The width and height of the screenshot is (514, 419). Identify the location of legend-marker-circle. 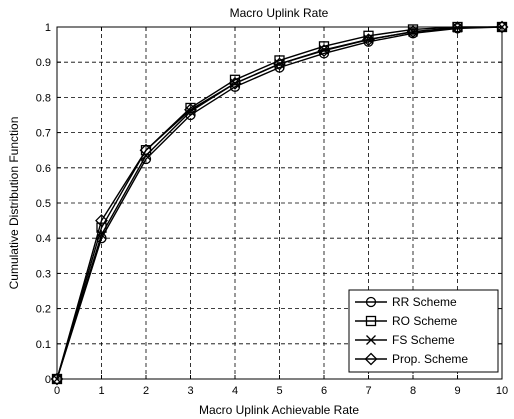
(371, 302).